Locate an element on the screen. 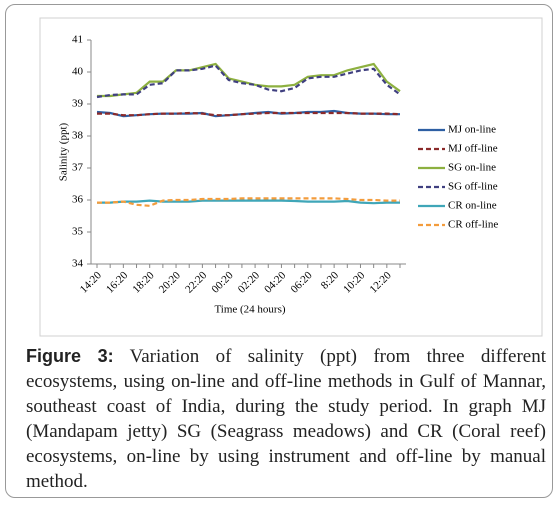 Image resolution: width=560 pixels, height=507 pixels. x-tick-label: 00:20 is located at coordinates (222, 282).